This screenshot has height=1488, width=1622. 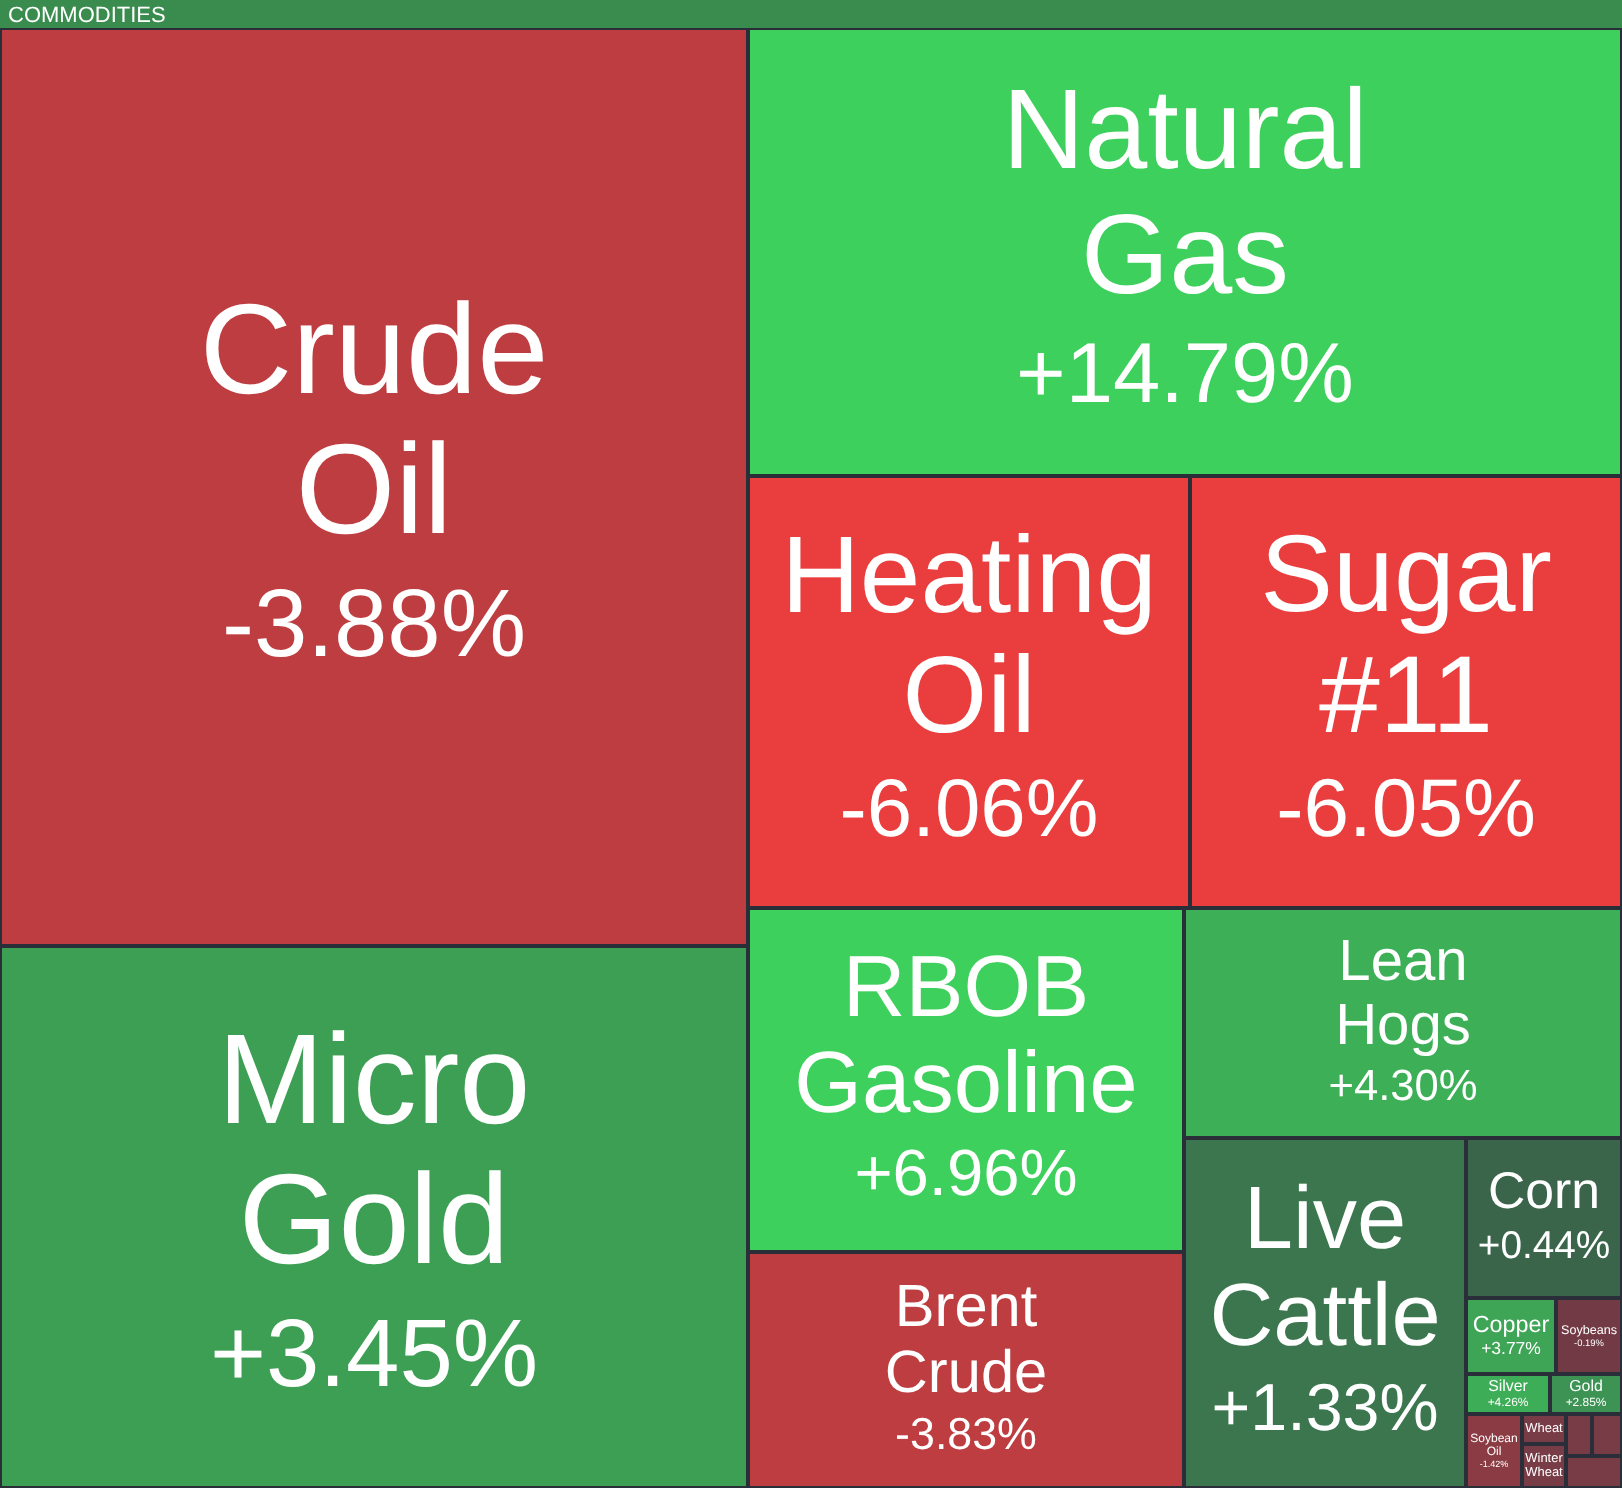 What do you see at coordinates (1511, 1347) in the screenshot?
I see `data-label: +3.77%` at bounding box center [1511, 1347].